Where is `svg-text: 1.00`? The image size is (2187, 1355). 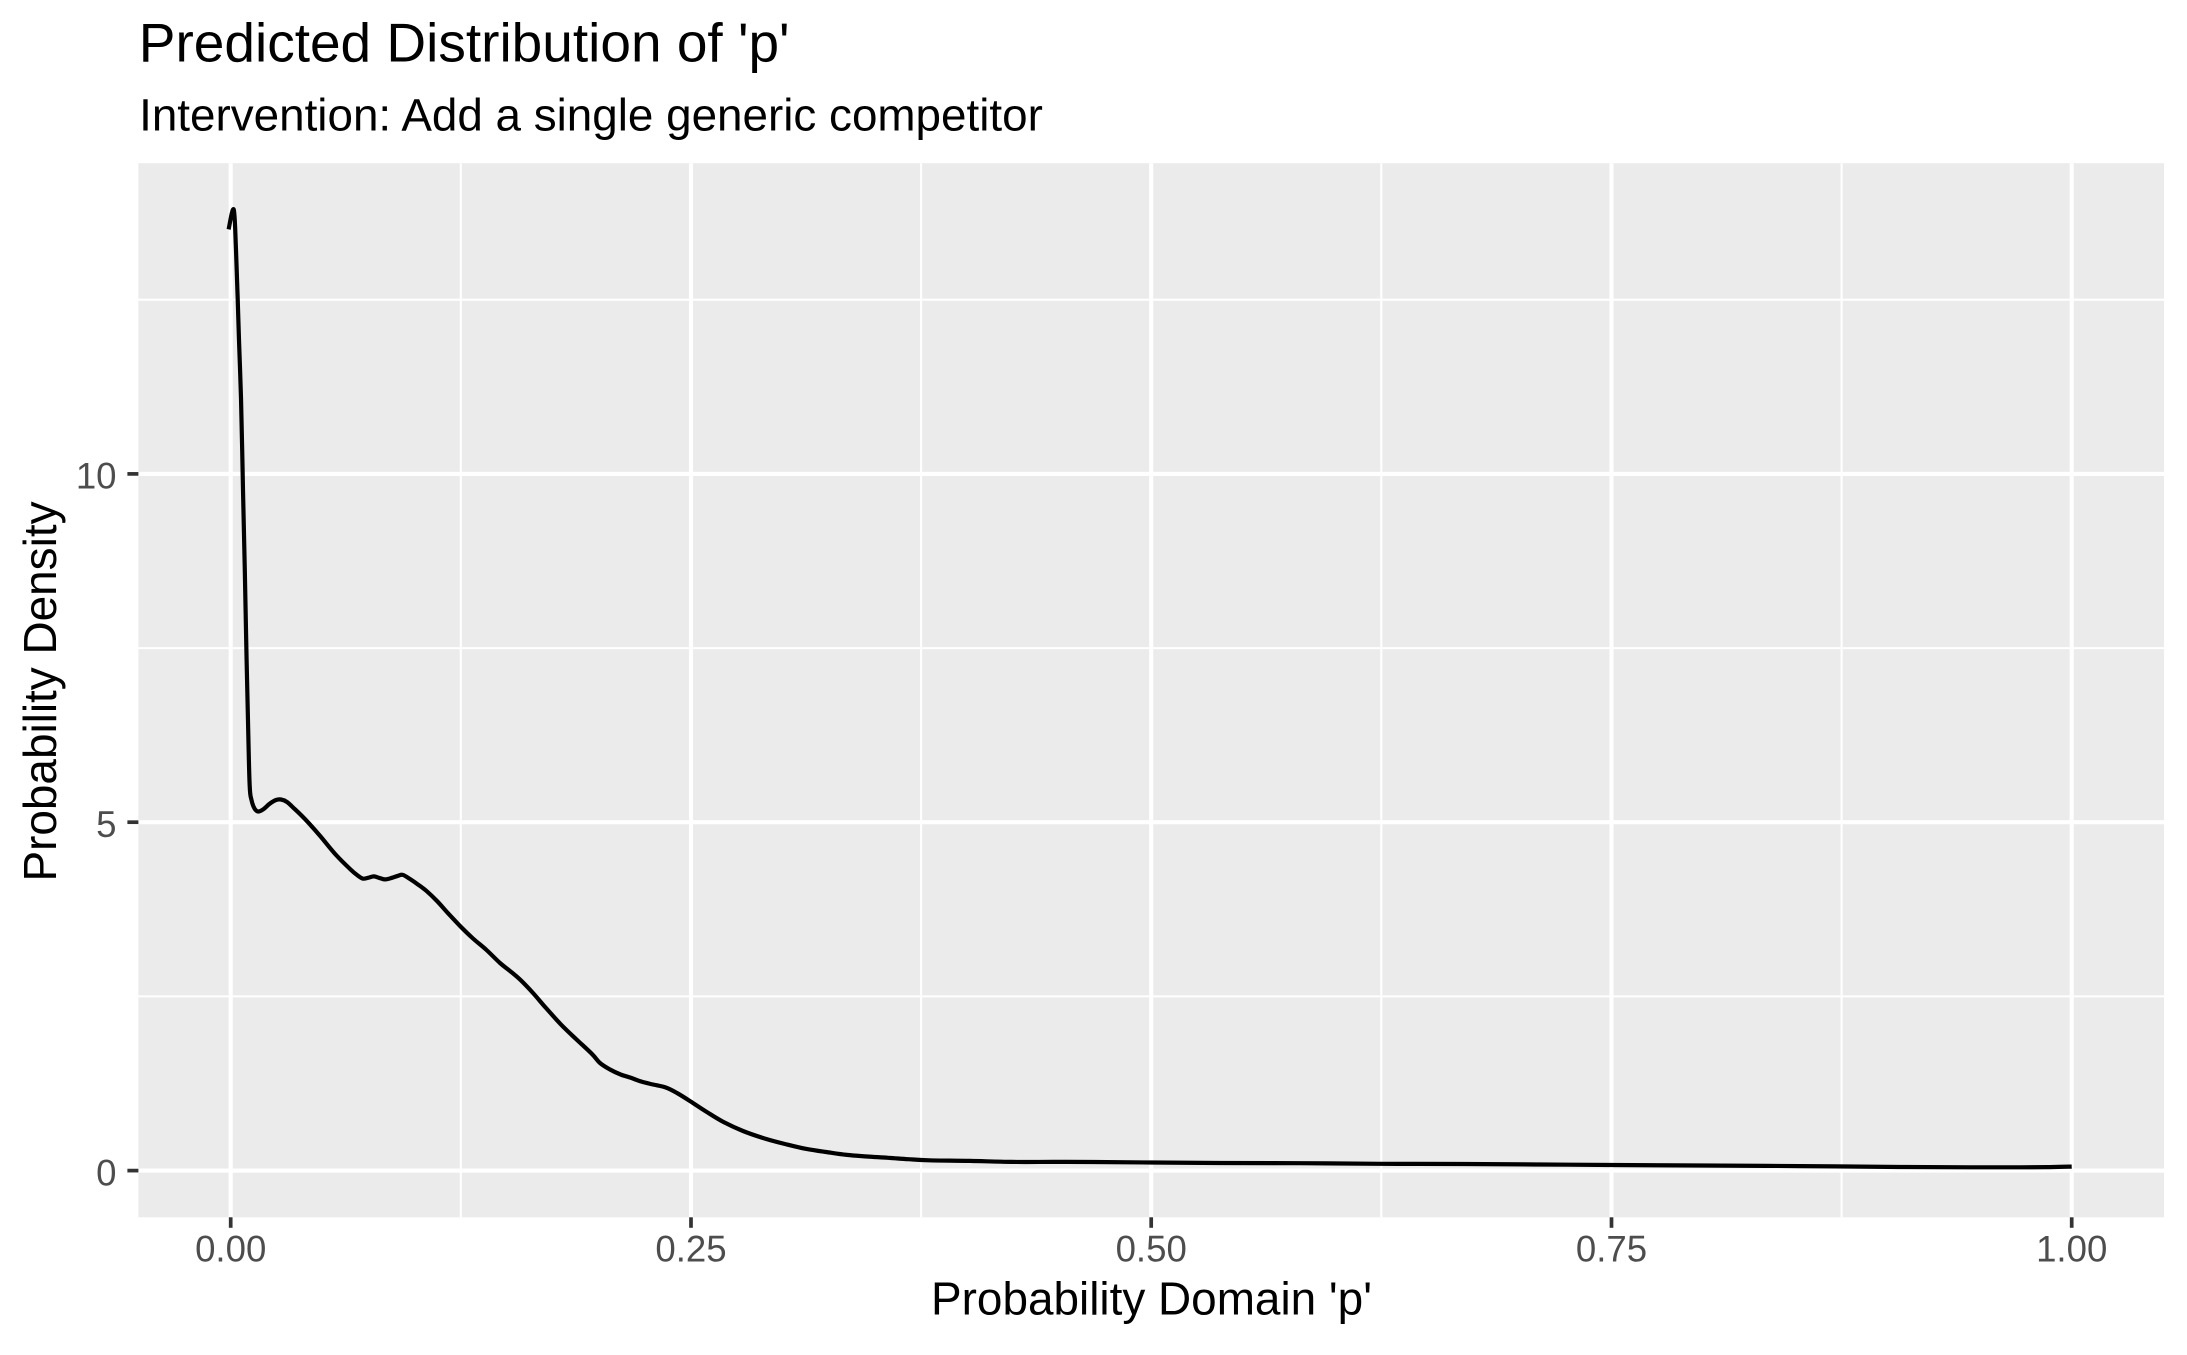
svg-text: 1.00 is located at coordinates (2071, 1249).